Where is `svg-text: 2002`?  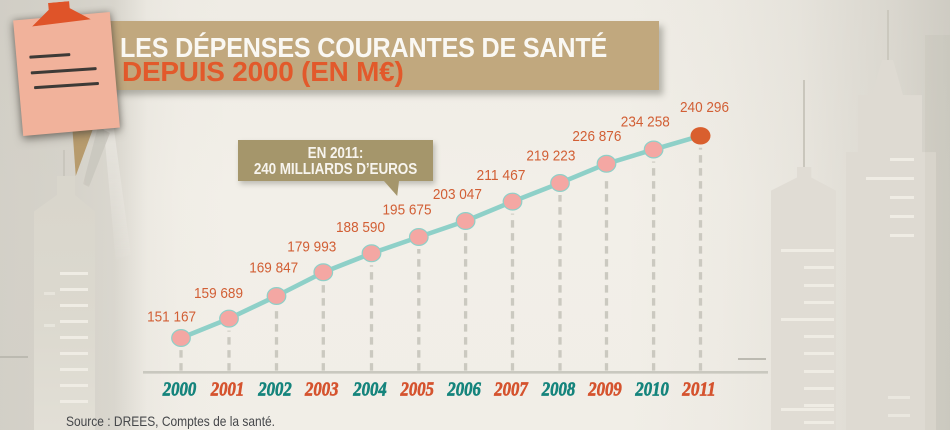 svg-text: 2002 is located at coordinates (274, 390).